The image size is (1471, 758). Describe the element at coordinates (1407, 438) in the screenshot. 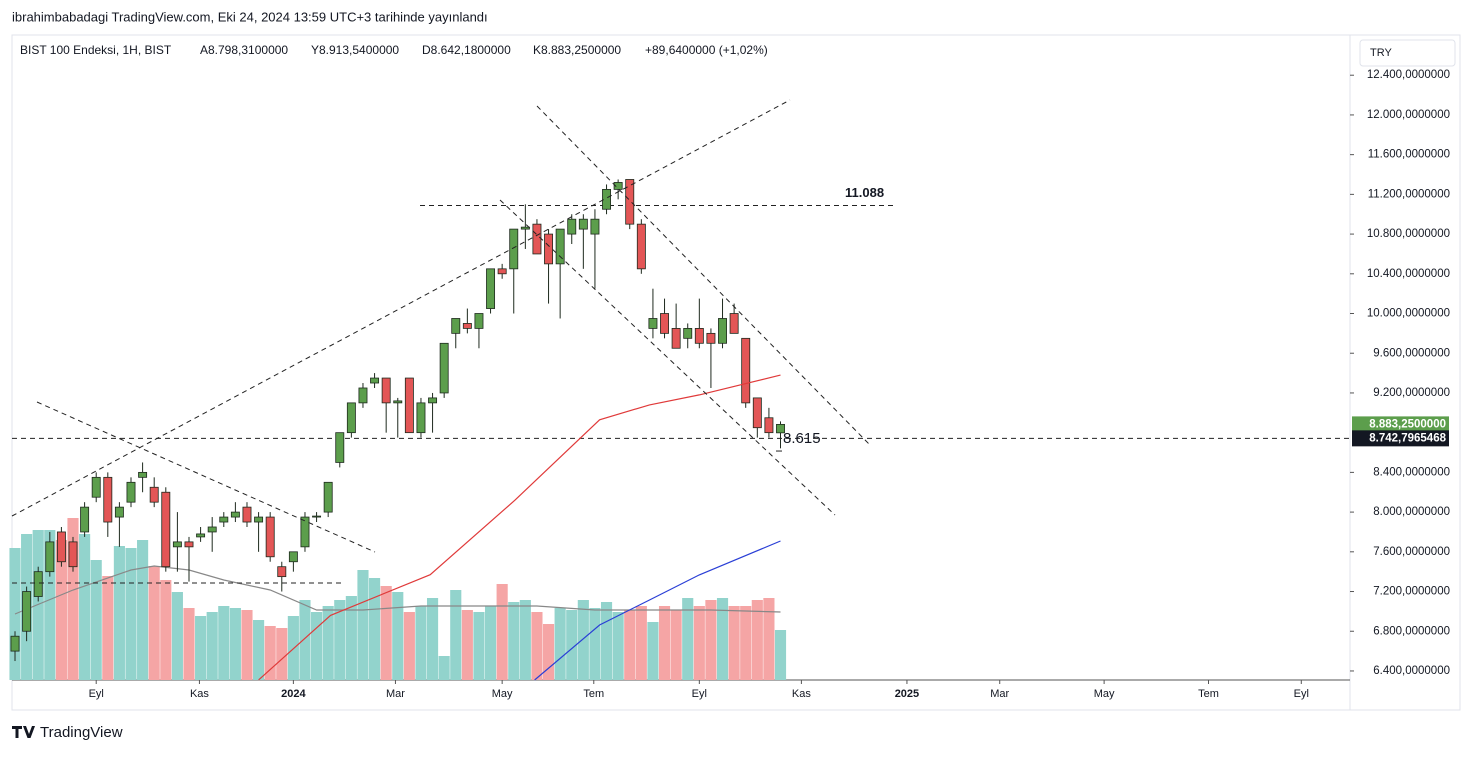

I see `current-price-label: 8.742,7965468` at that location.